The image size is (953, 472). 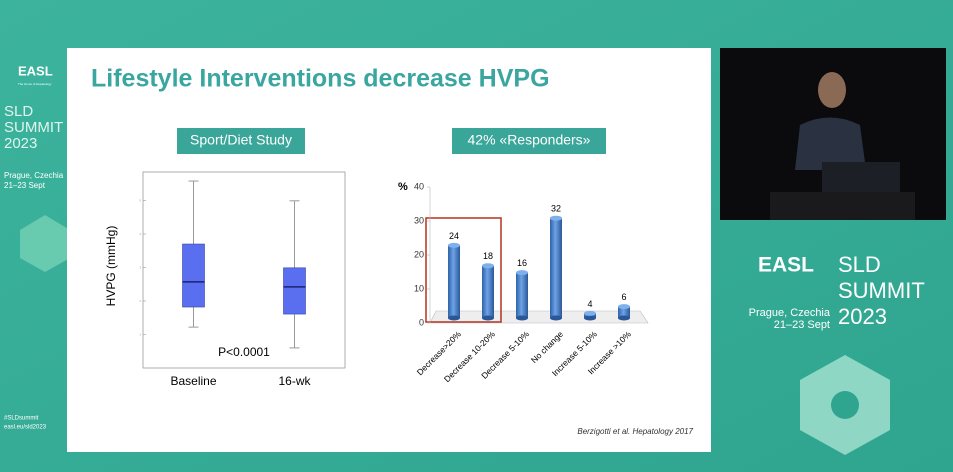 What do you see at coordinates (862, 316) in the screenshot?
I see `brand-event: 2023` at bounding box center [862, 316].